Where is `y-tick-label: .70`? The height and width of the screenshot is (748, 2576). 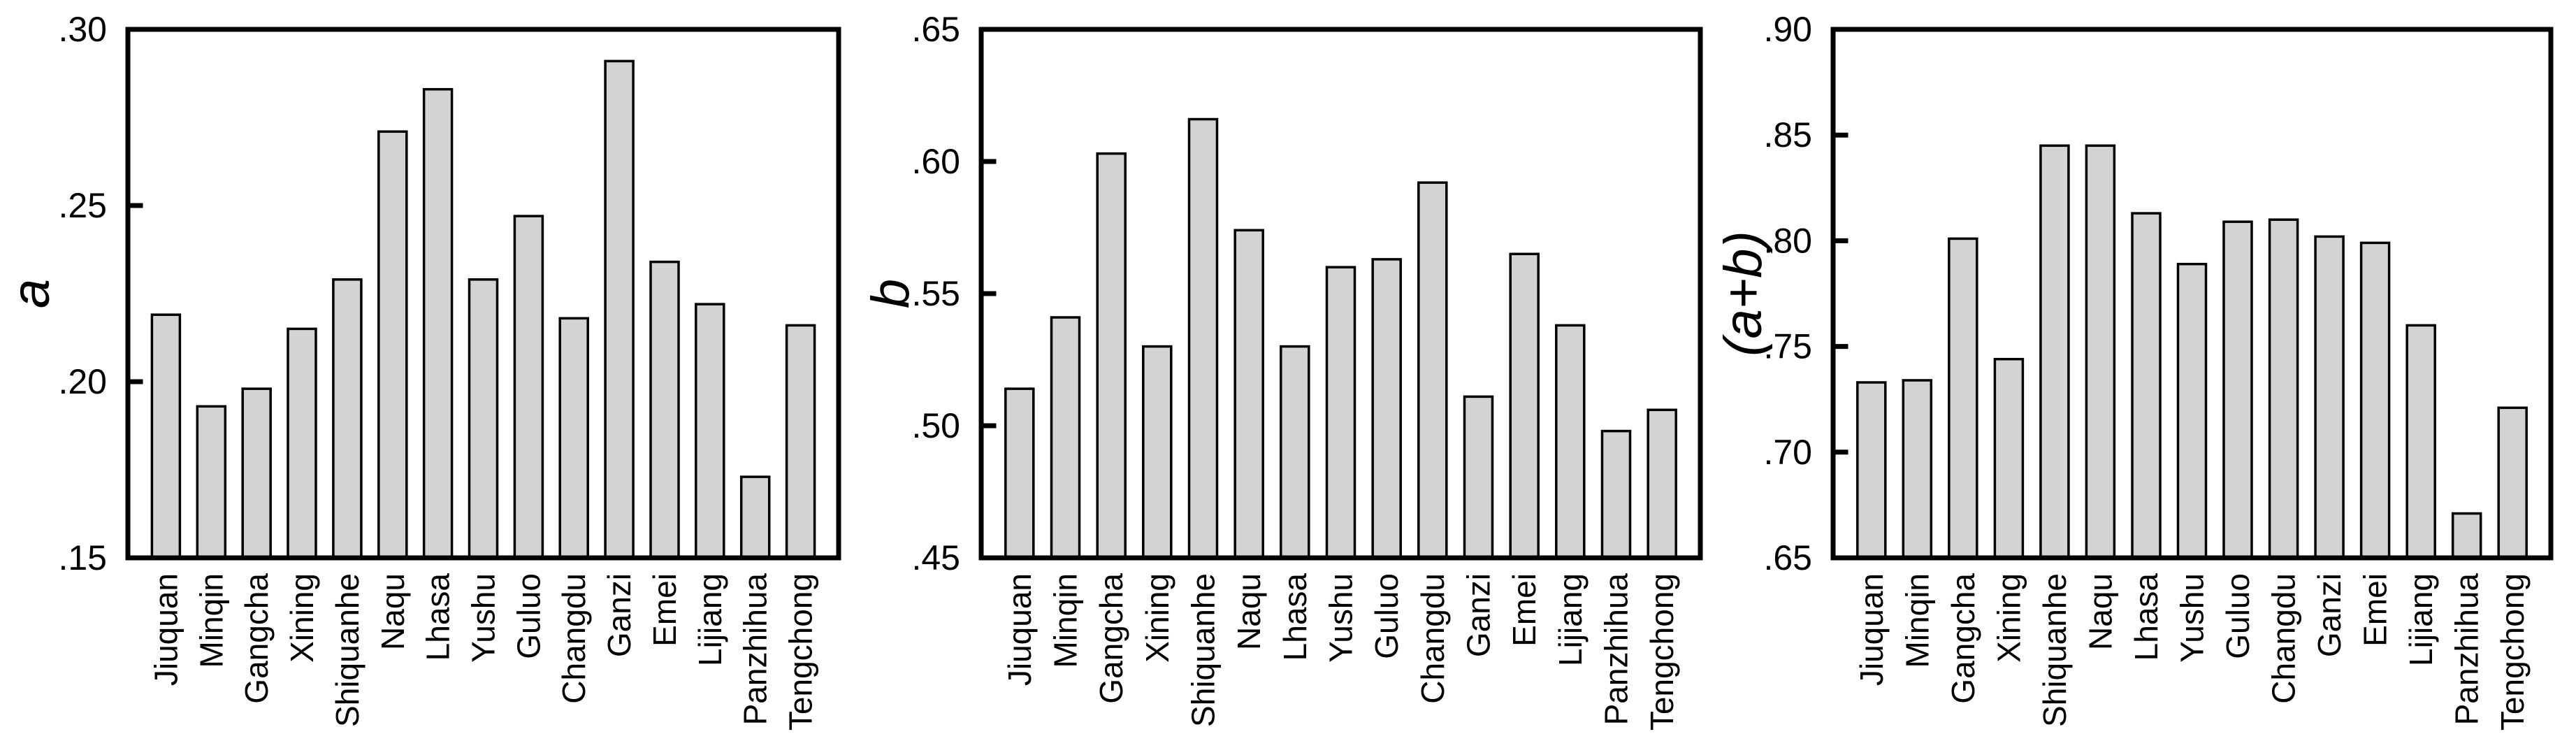
y-tick-label: .70 is located at coordinates (1787, 452).